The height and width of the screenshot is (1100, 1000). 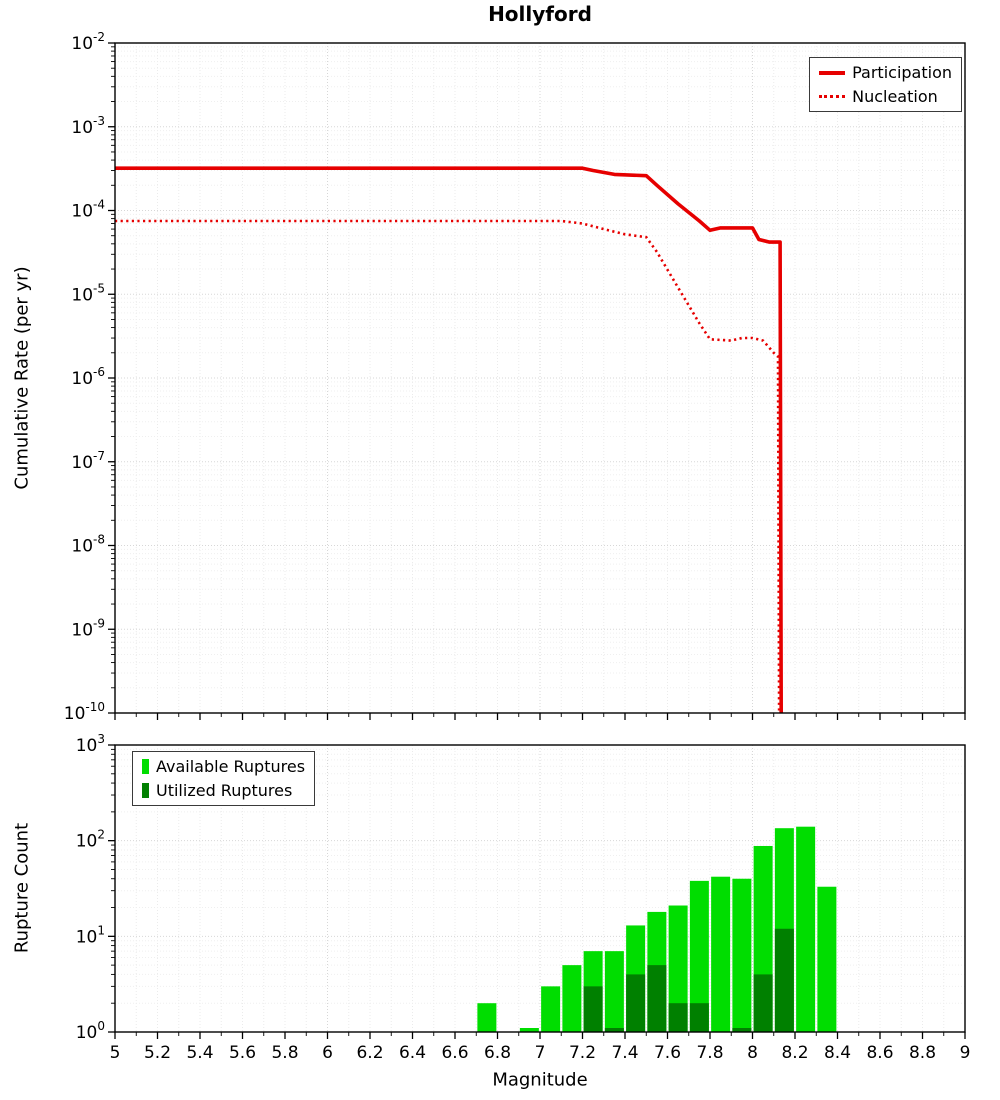 What do you see at coordinates (752, 1053) in the screenshot?
I see `svg-text: 8` at bounding box center [752, 1053].